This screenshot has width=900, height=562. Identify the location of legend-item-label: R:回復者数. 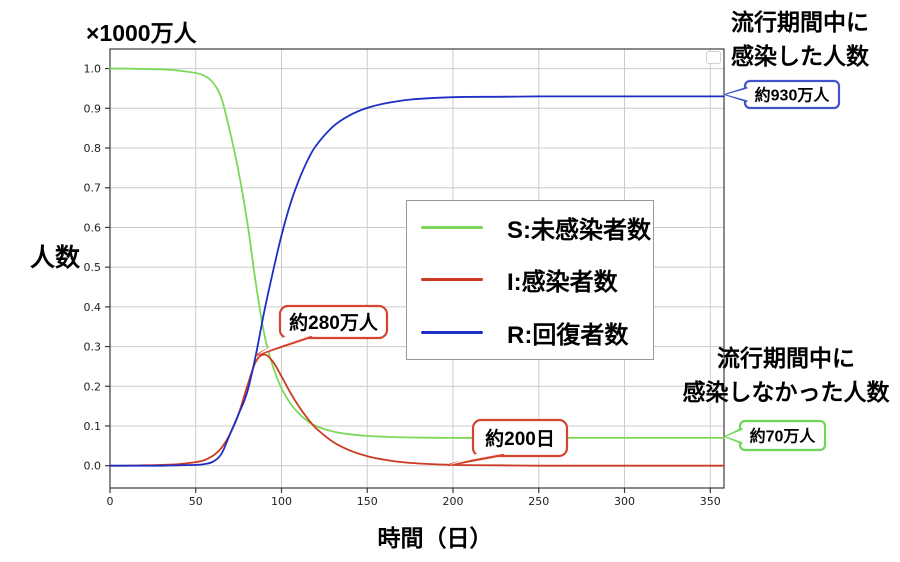
(568, 336).